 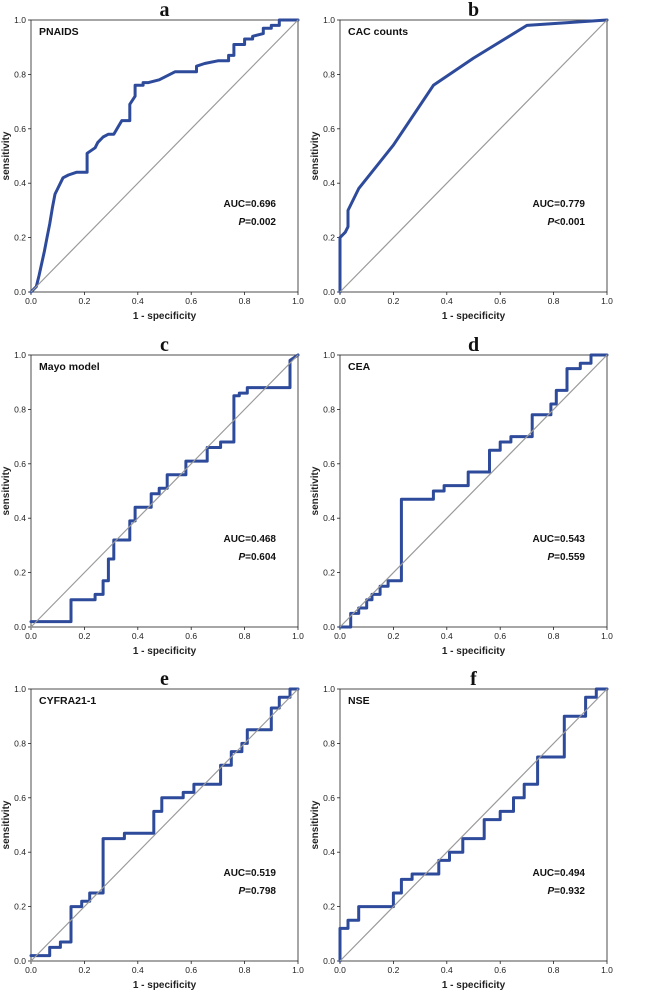 I want to click on roc-curve-e, so click(x=164, y=822).